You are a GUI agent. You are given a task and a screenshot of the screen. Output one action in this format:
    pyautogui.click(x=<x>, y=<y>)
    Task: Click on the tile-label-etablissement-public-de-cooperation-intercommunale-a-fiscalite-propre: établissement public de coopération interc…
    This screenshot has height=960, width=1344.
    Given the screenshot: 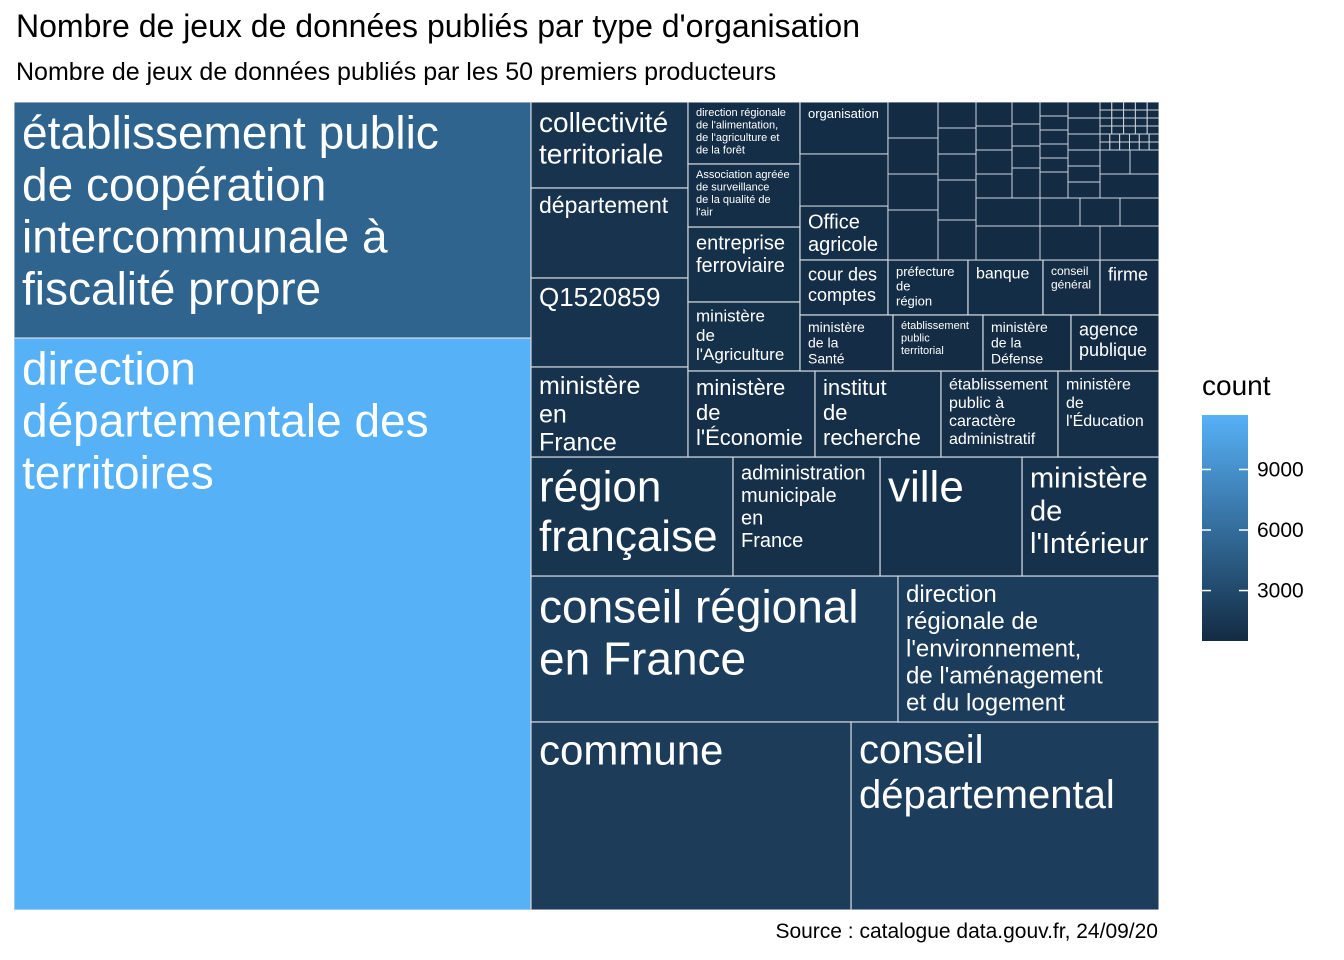 What is the action you would take?
    pyautogui.click(x=230, y=210)
    